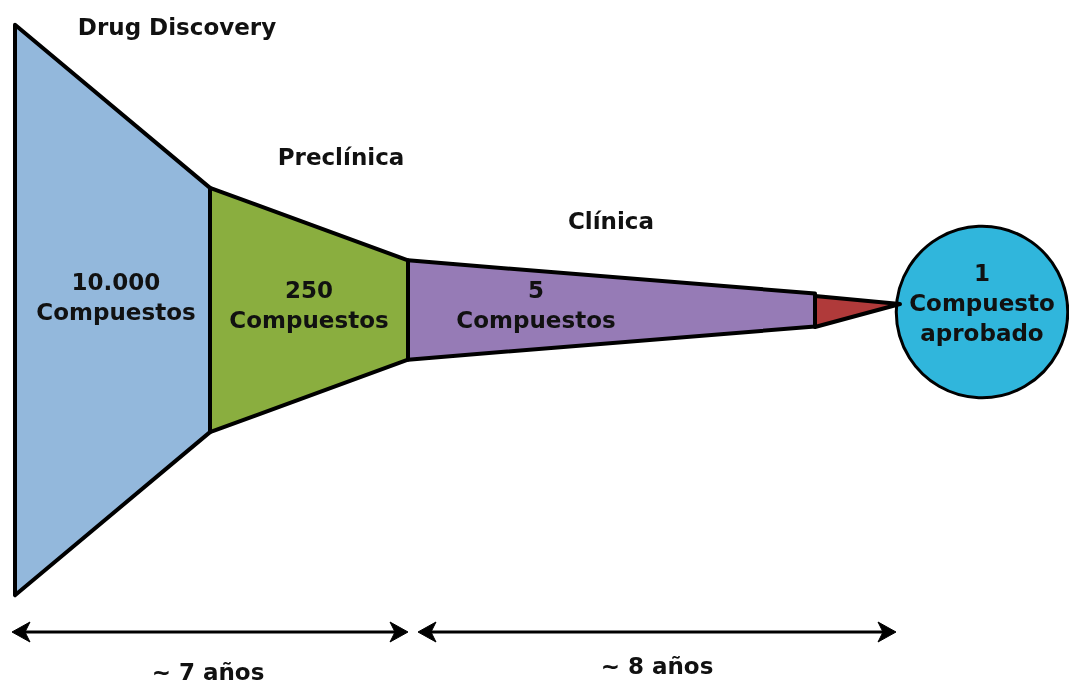  I want to click on data-label: 5 Compuestos, so click(536, 305).